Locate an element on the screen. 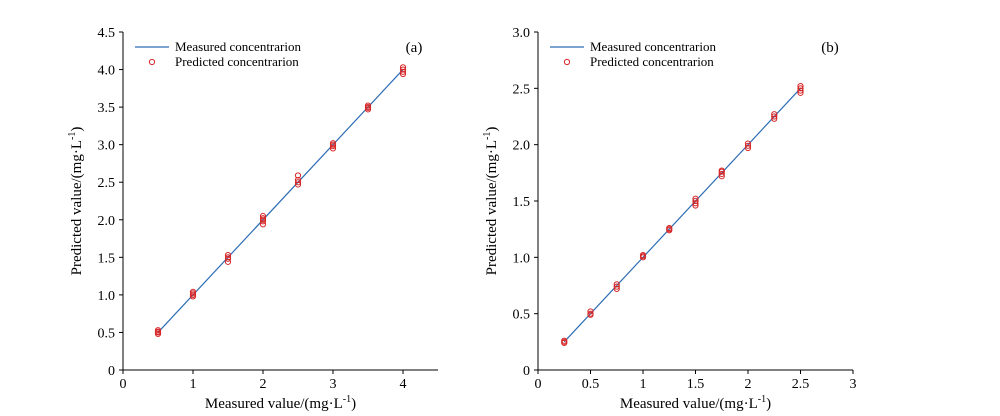 This screenshot has width=1000, height=416. x-tick-label: 1.5 is located at coordinates (696, 384).